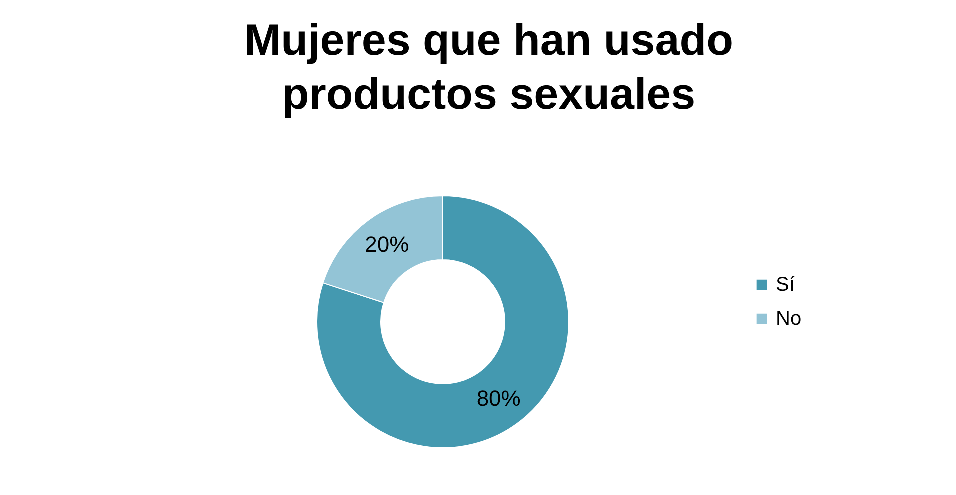 The height and width of the screenshot is (495, 956). What do you see at coordinates (489, 94) in the screenshot?
I see `text: productos sexuales` at bounding box center [489, 94].